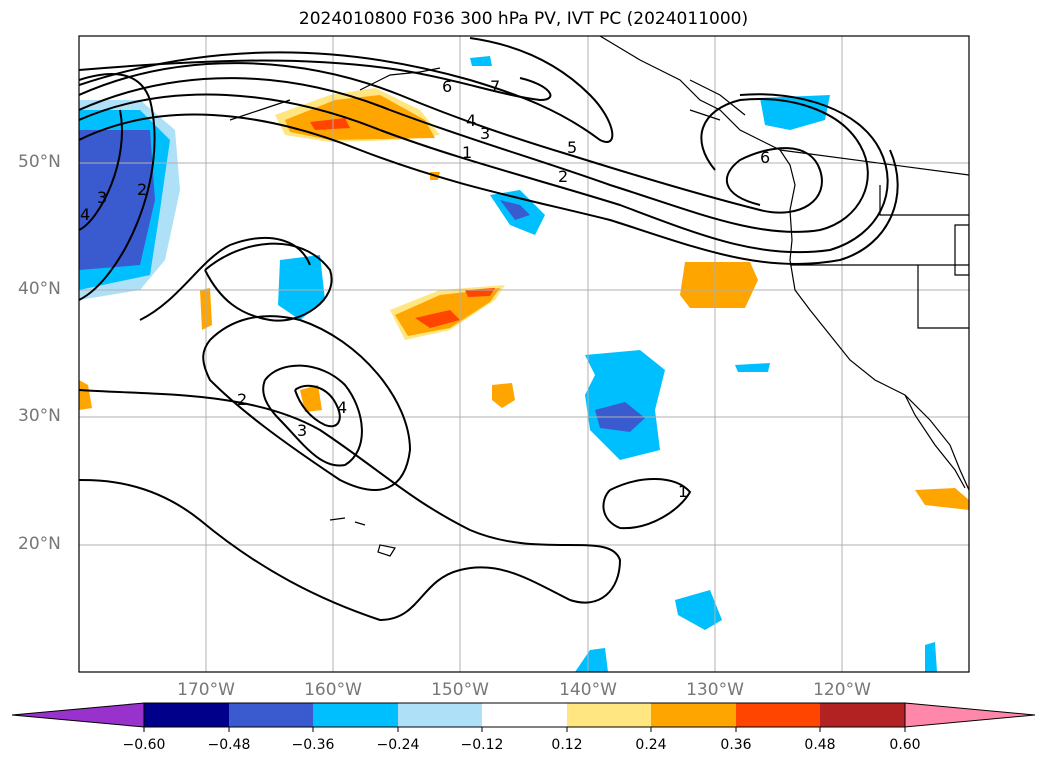 Image resolution: width=1047 pixels, height=765 pixels. Describe the element at coordinates (495, 86) in the screenshot. I see `svg-text: 7` at that location.